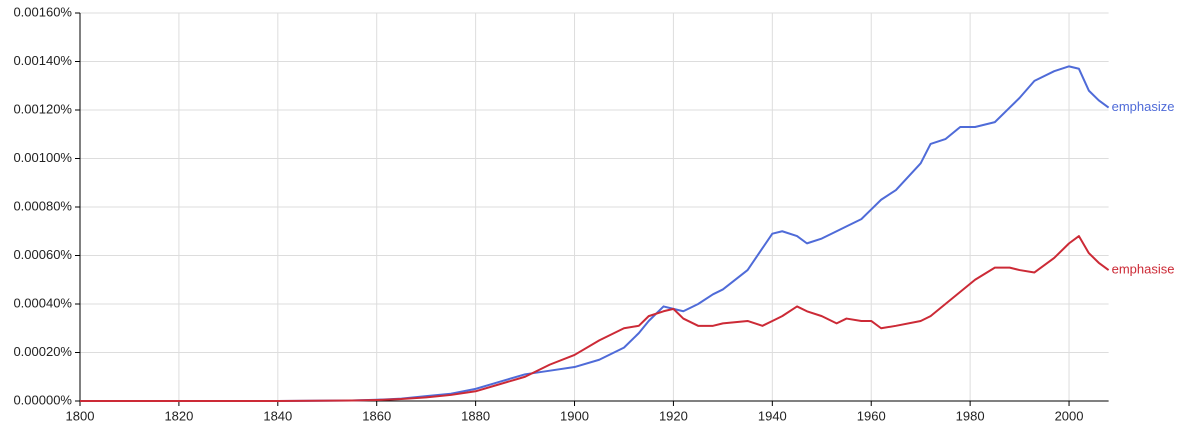 This screenshot has height=431, width=1199. What do you see at coordinates (772, 415) in the screenshot?
I see `x-tick-label: 1940` at bounding box center [772, 415].